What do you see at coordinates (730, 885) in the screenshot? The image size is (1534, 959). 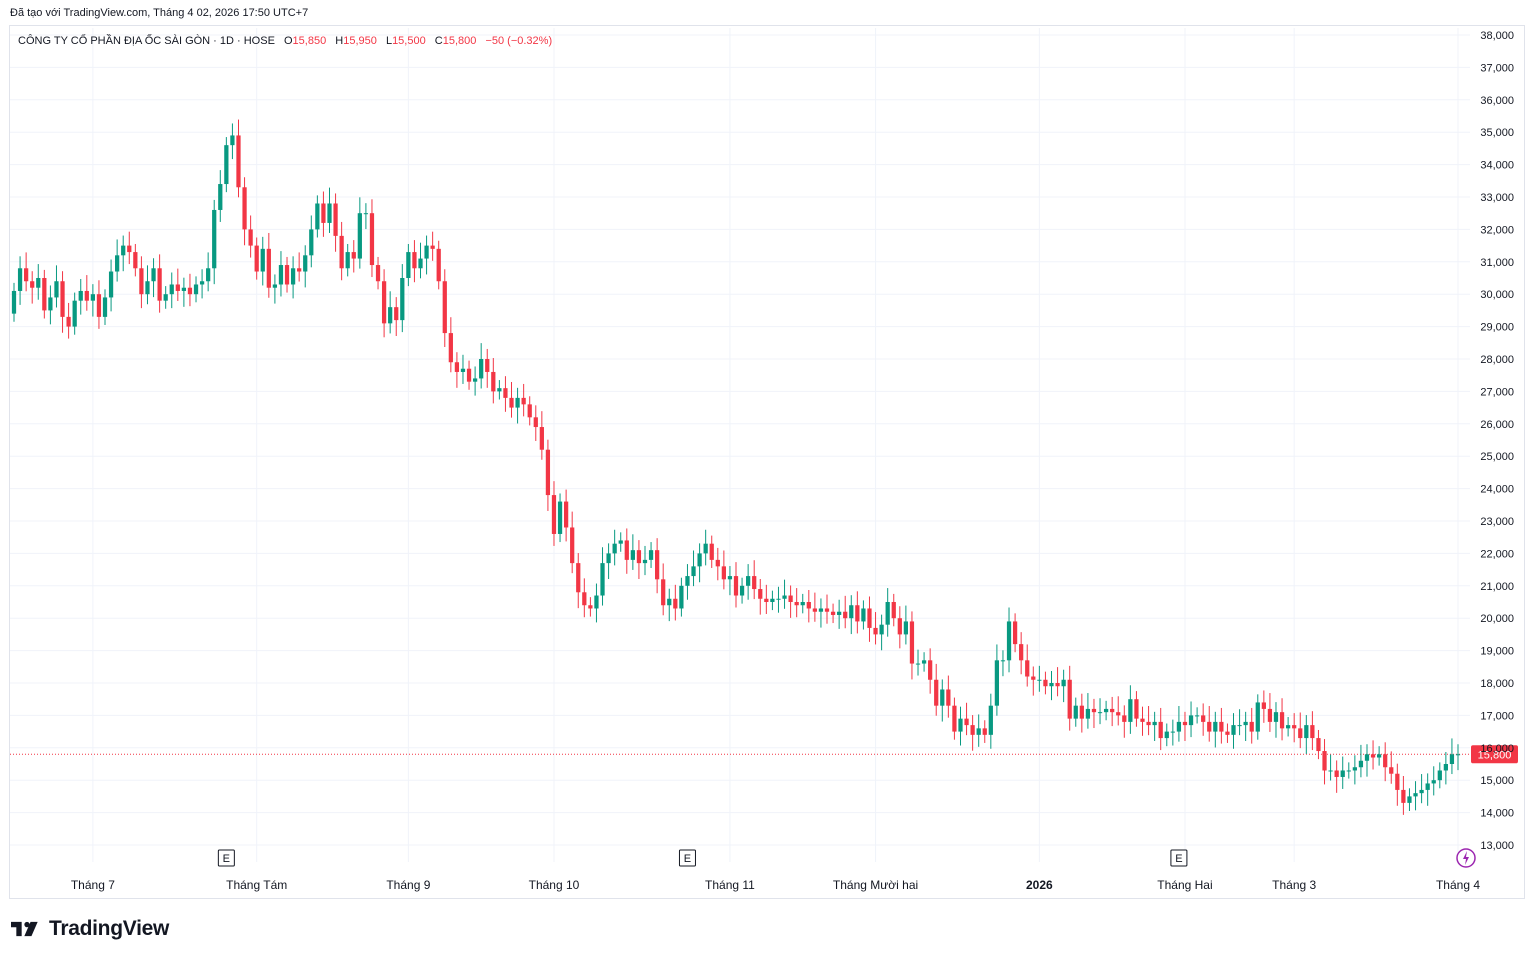 I see `time-tick-label: Tháng 11` at bounding box center [730, 885].